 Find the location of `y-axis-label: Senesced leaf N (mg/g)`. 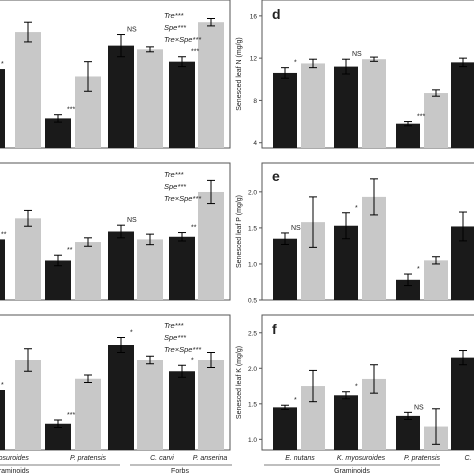

y-axis-label: Senesced leaf N (mg/g) is located at coordinates (239, 74).